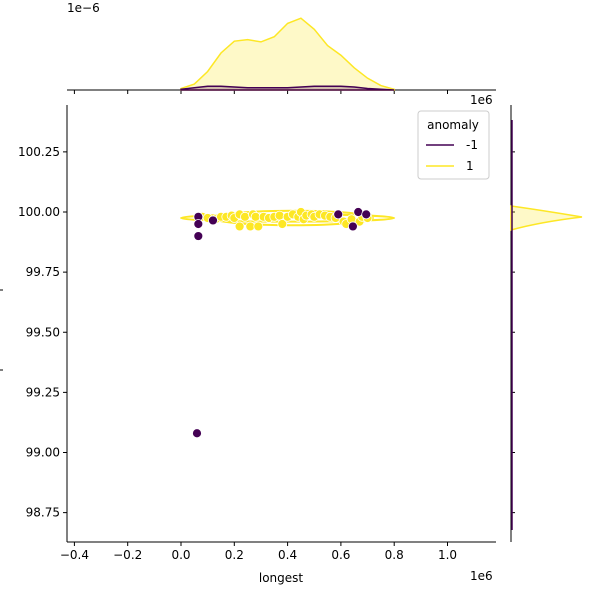 This screenshot has width=600, height=600. What do you see at coordinates (281, 578) in the screenshot?
I see `x-axis-label: longest` at bounding box center [281, 578].